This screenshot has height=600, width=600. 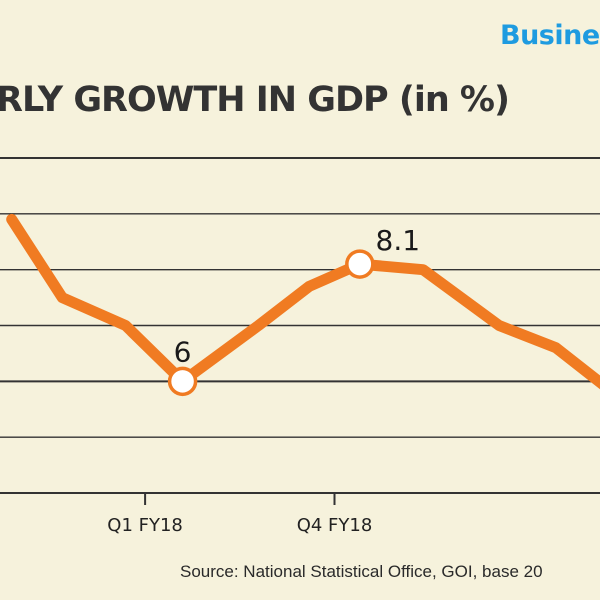 What do you see at coordinates (335, 525) in the screenshot?
I see `x-tick-label: Q4 FY18` at bounding box center [335, 525].